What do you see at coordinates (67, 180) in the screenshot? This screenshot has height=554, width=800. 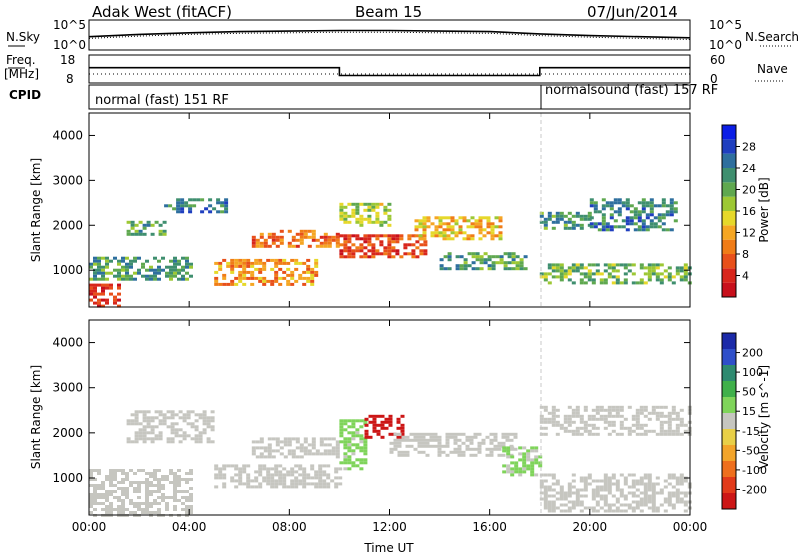 I see `power-ytick-label: 3000` at bounding box center [67, 180].